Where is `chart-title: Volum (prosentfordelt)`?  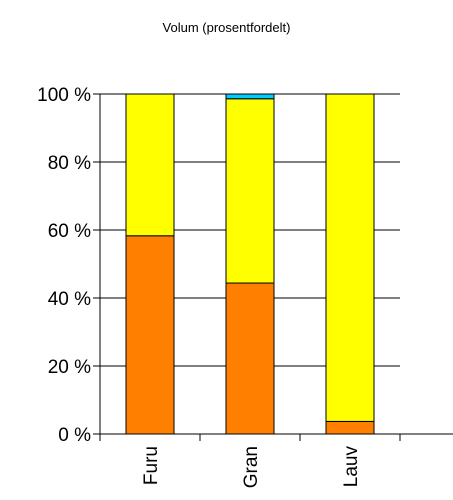 chart-title: Volum (prosentfordelt) is located at coordinates (226, 27).